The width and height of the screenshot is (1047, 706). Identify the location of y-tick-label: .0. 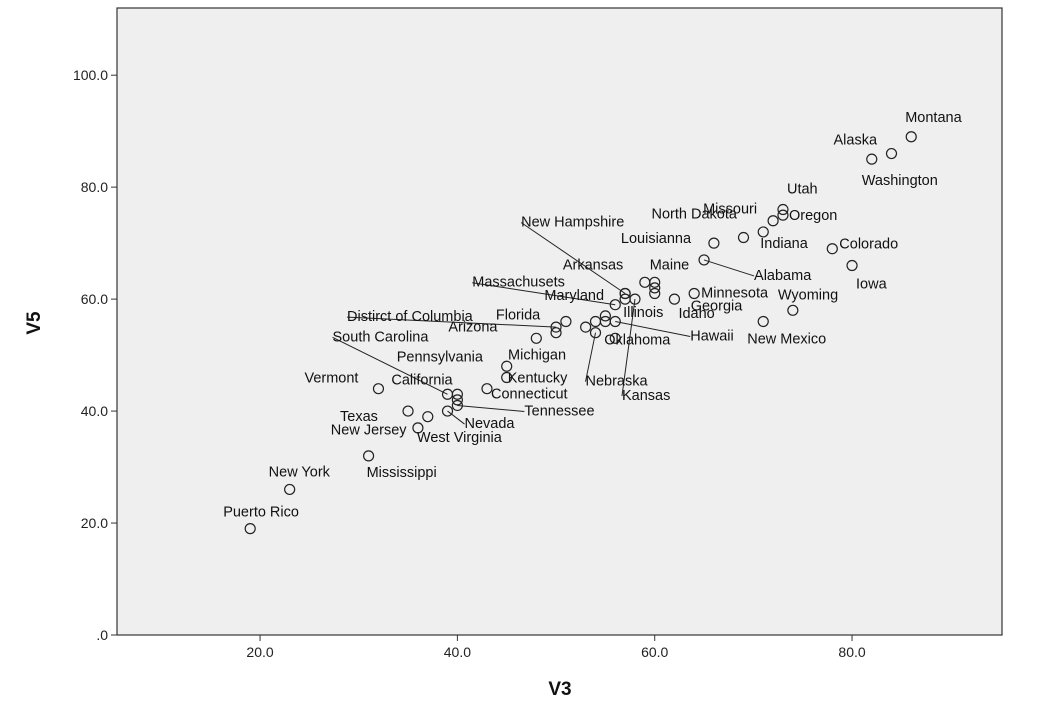
(102, 635).